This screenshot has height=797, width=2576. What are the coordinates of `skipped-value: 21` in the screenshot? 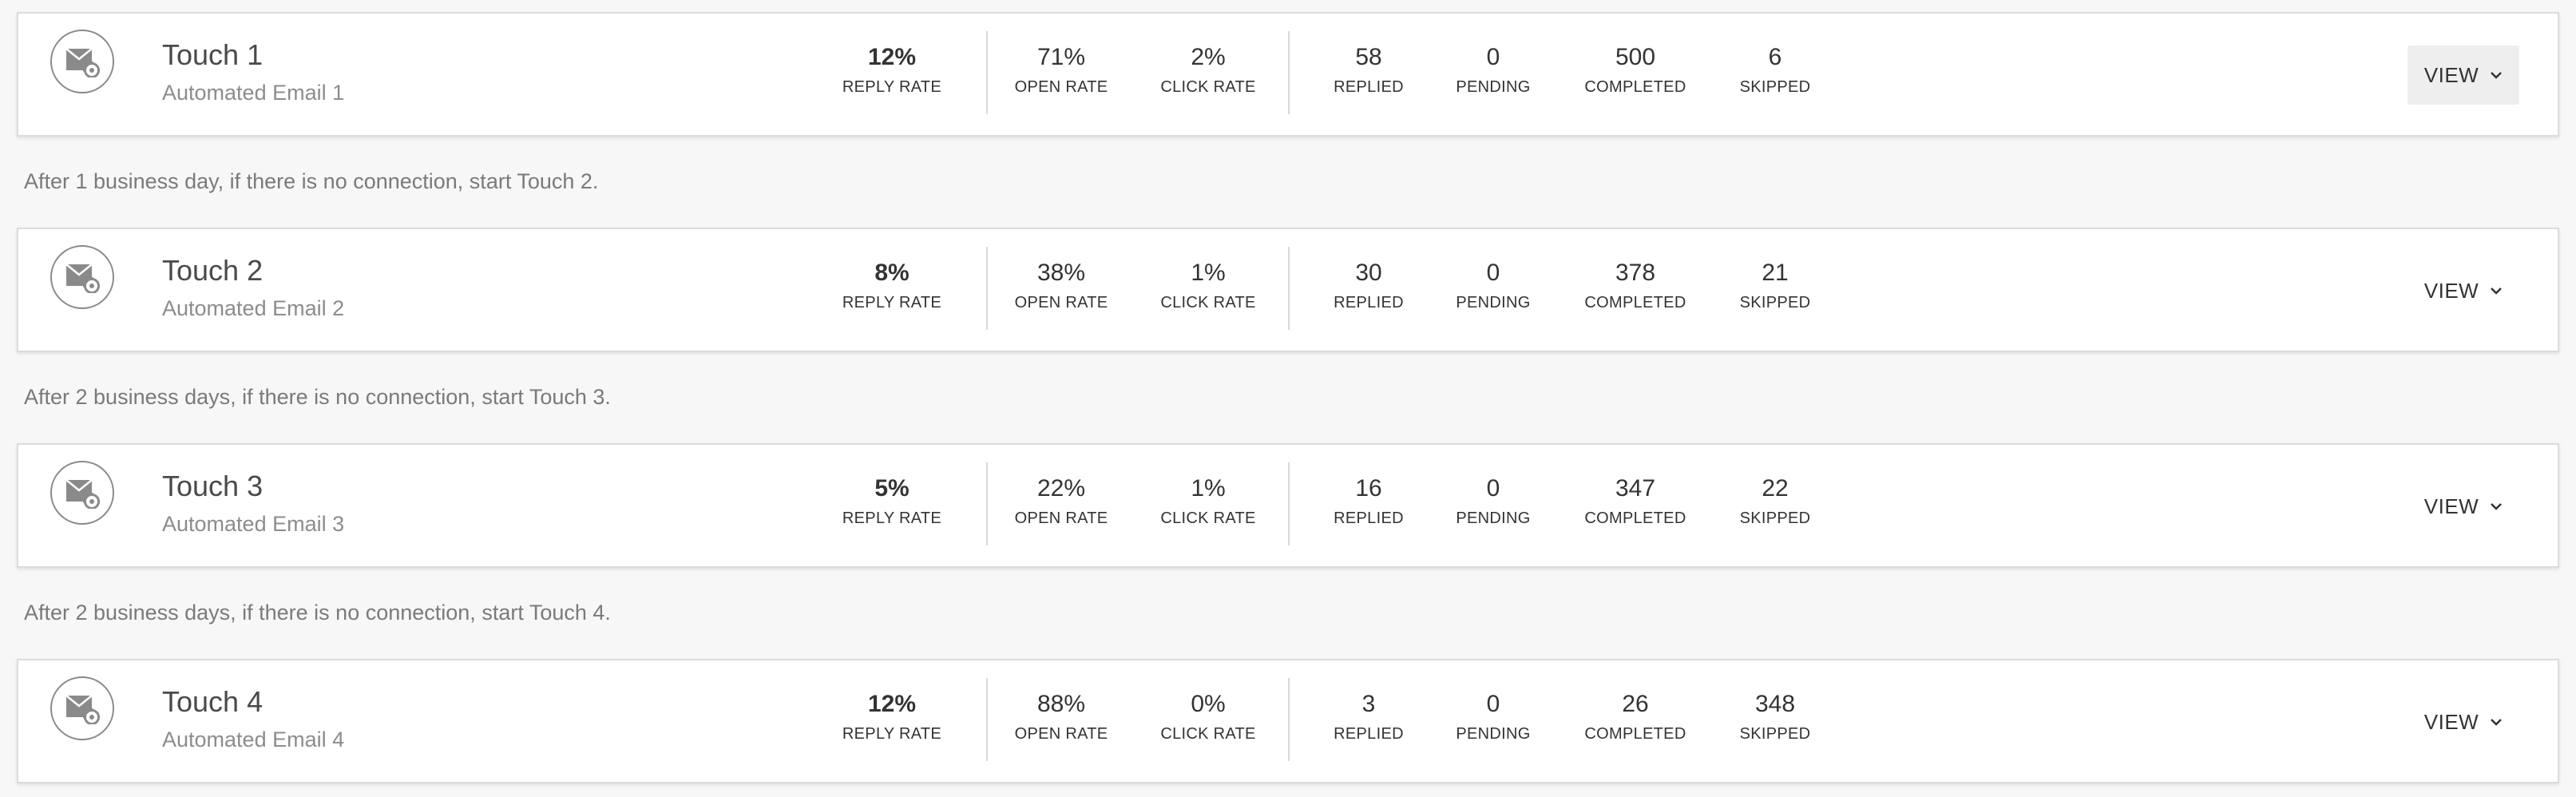 It's located at (1776, 273).